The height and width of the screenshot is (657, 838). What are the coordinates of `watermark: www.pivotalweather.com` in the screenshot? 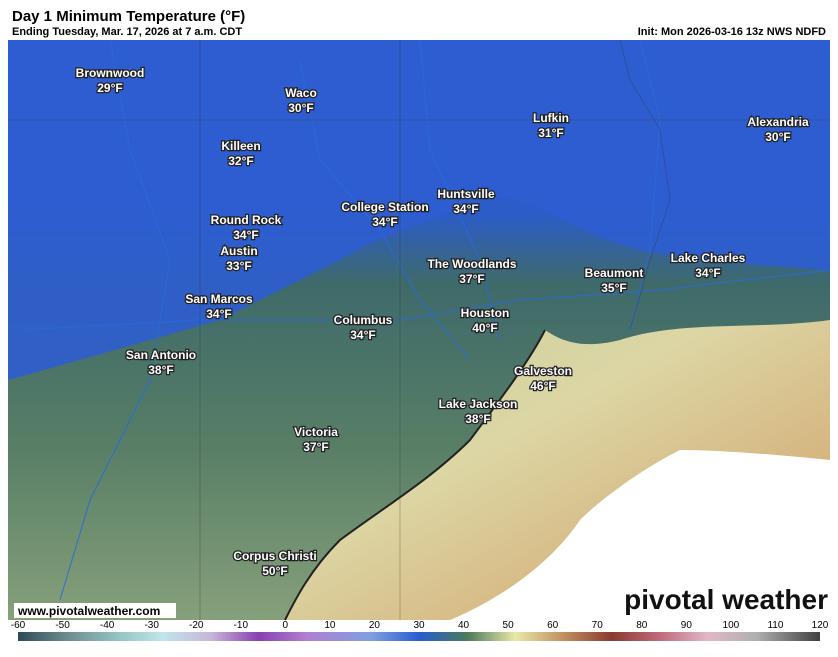 It's located at (88, 611).